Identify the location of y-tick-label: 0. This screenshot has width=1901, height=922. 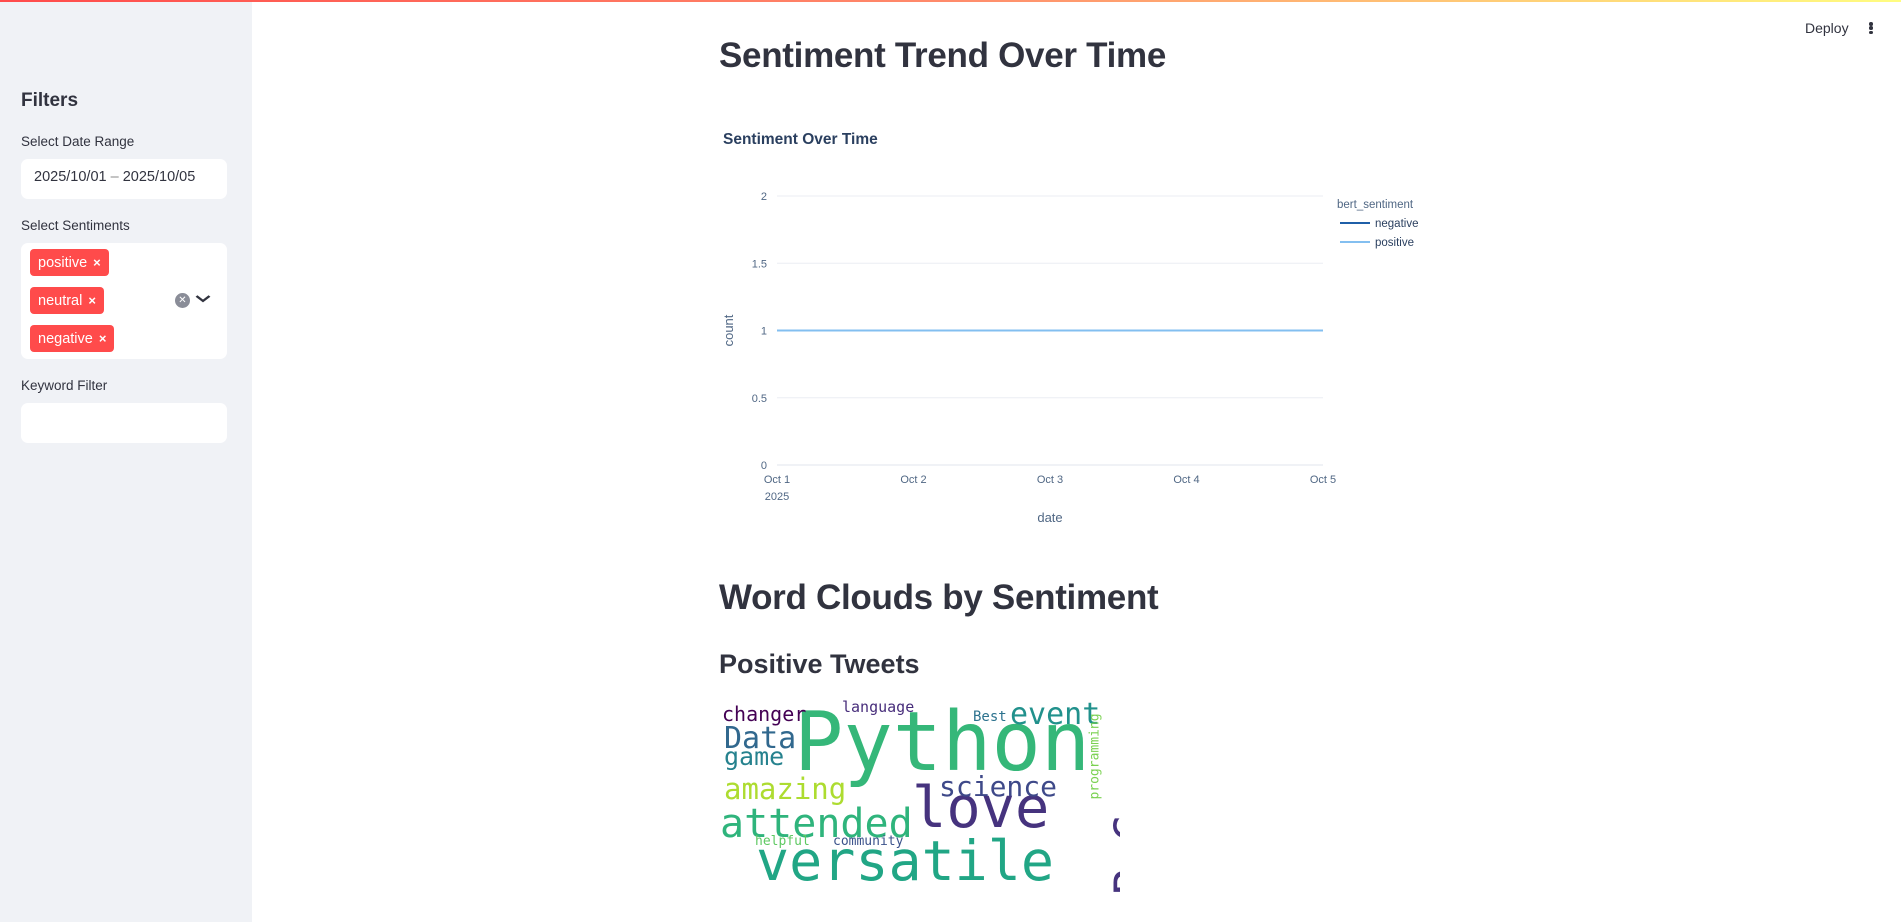
(764, 466).